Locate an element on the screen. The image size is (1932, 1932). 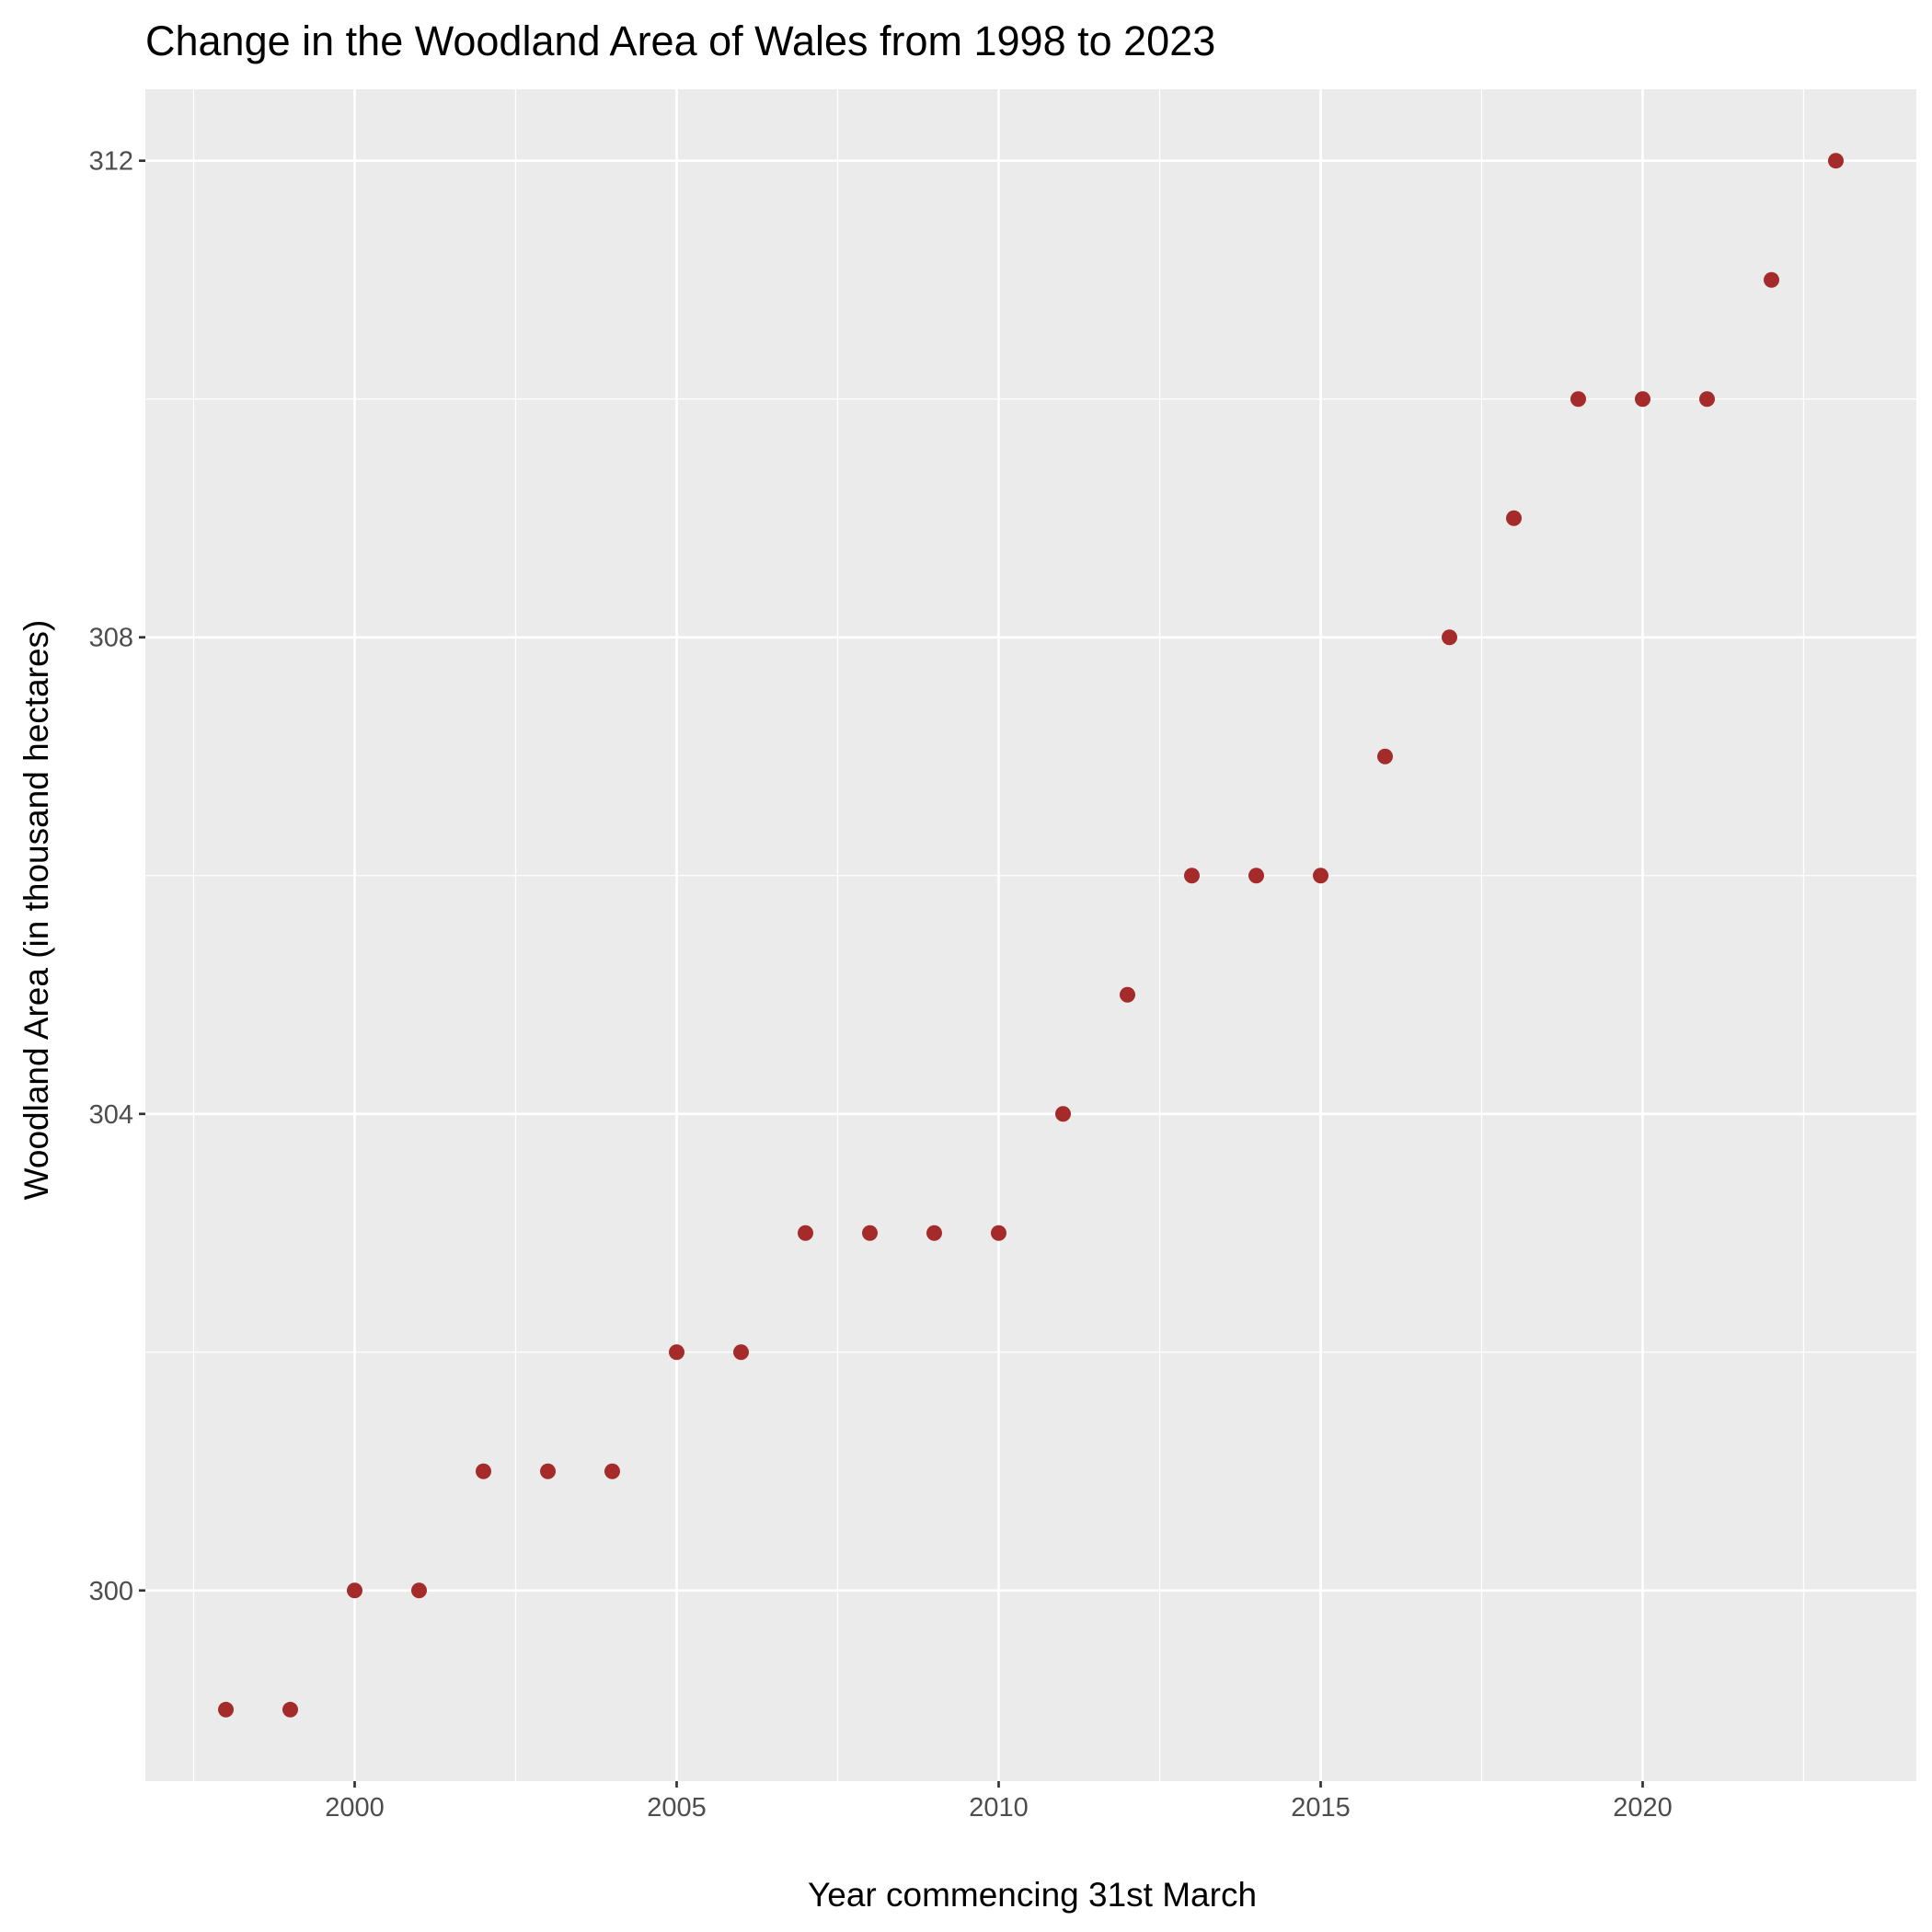
x-tick-label: 2000 is located at coordinates (355, 1808).